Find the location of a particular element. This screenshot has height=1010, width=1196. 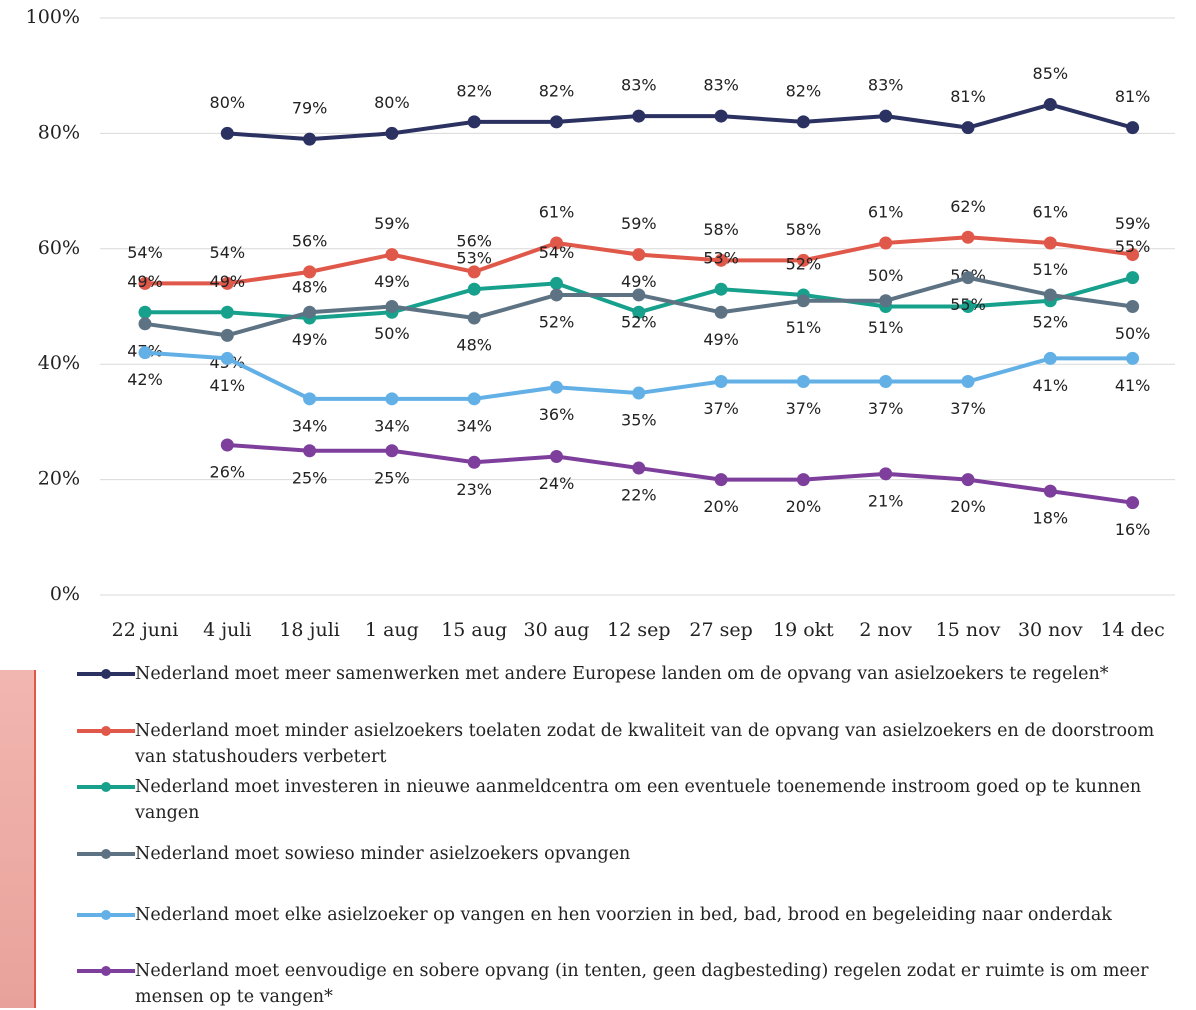

y-tick-label: 100% is located at coordinates (53, 17).